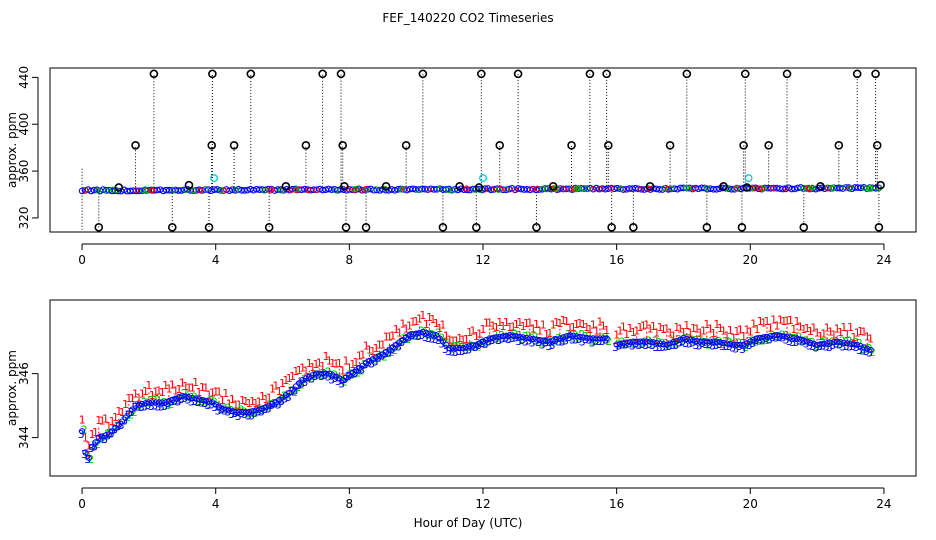 This screenshot has width=936, height=540. I want to click on bottom-x-tick-label: 24, so click(883, 504).